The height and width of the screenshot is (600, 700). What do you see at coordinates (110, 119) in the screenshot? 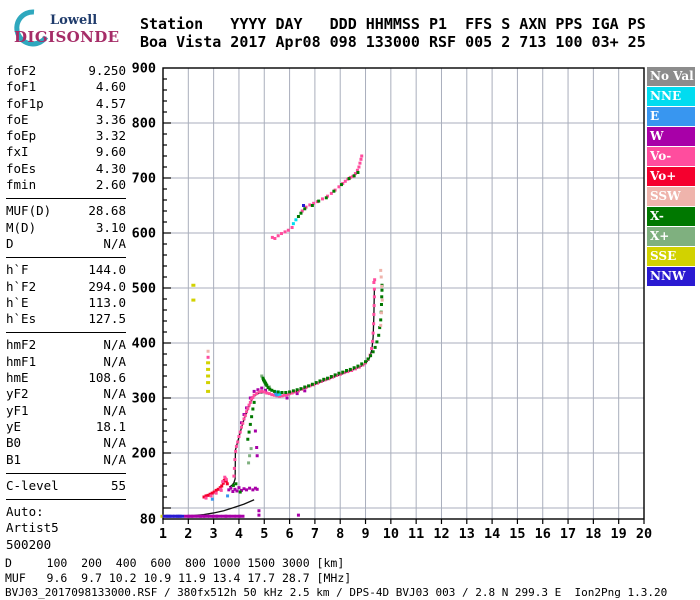
I see `param-value: 3.36` at bounding box center [110, 119].